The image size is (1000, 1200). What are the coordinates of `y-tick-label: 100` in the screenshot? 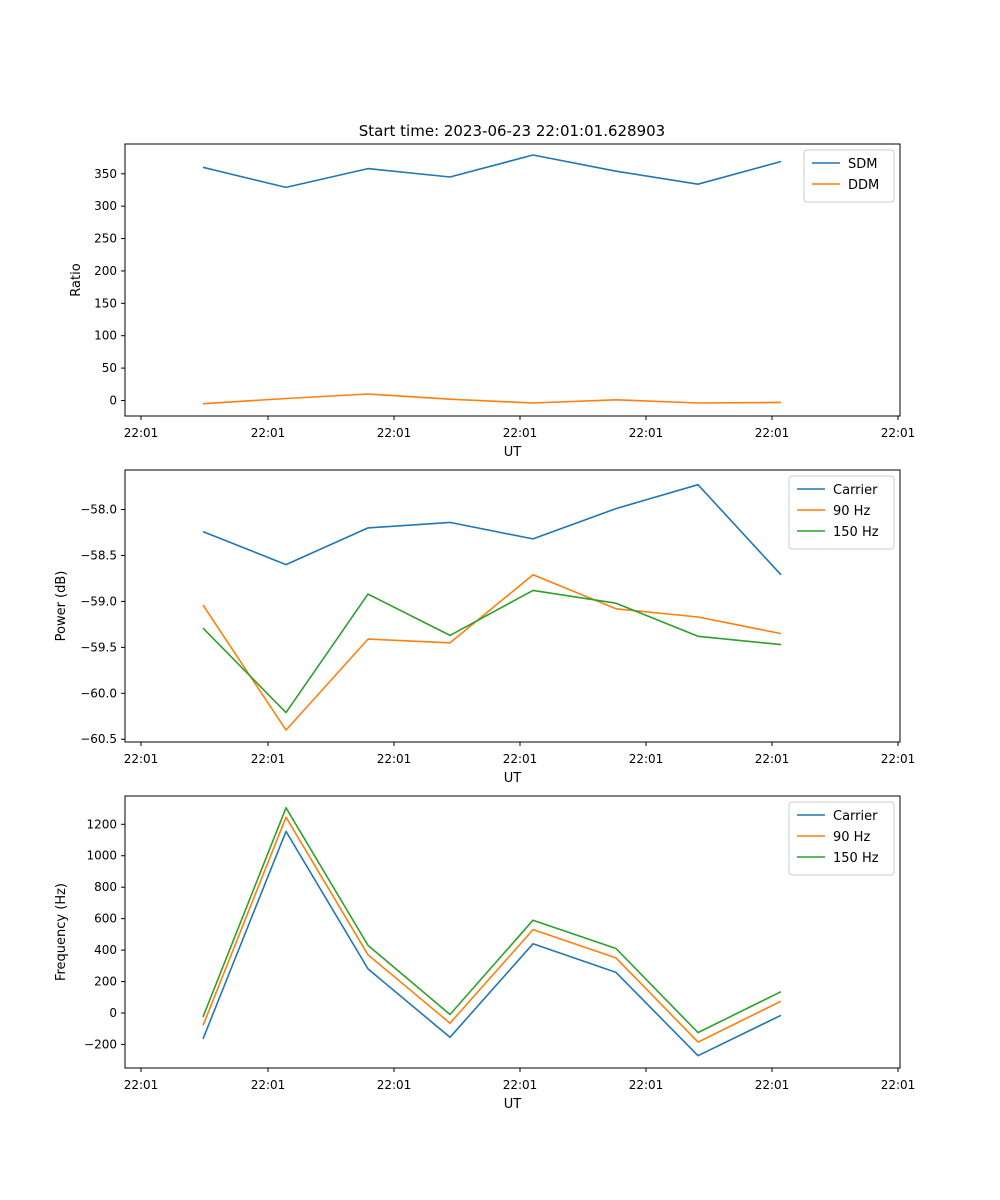 It's located at (105, 336).